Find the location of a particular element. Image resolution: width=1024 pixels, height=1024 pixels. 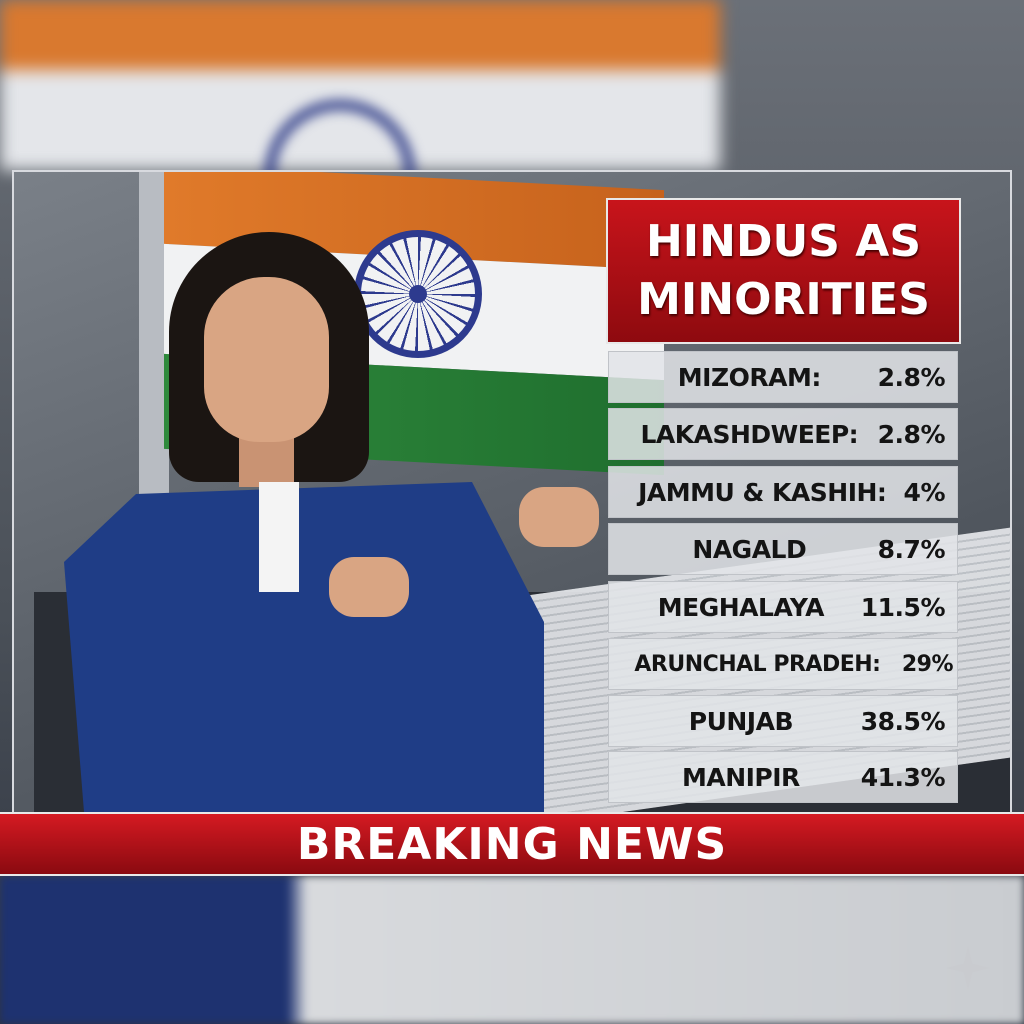

background-bottom-blurred is located at coordinates (512, 950).